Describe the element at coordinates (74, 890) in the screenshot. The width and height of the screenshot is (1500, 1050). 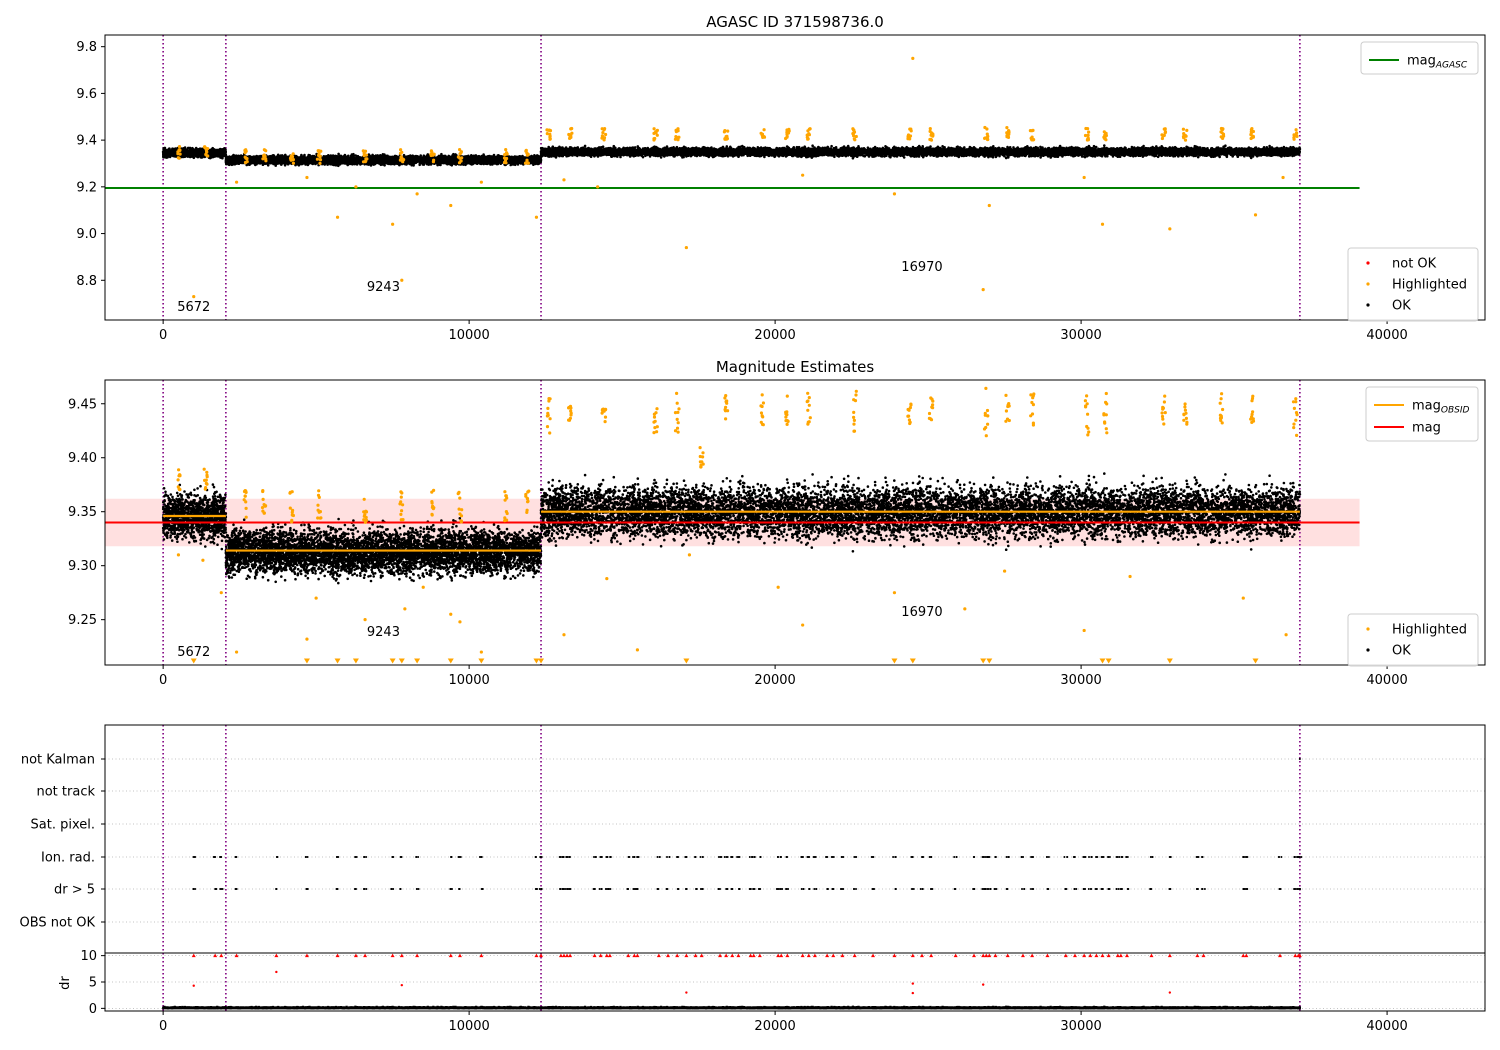
I see `flag-category-label: dr > 5` at that location.